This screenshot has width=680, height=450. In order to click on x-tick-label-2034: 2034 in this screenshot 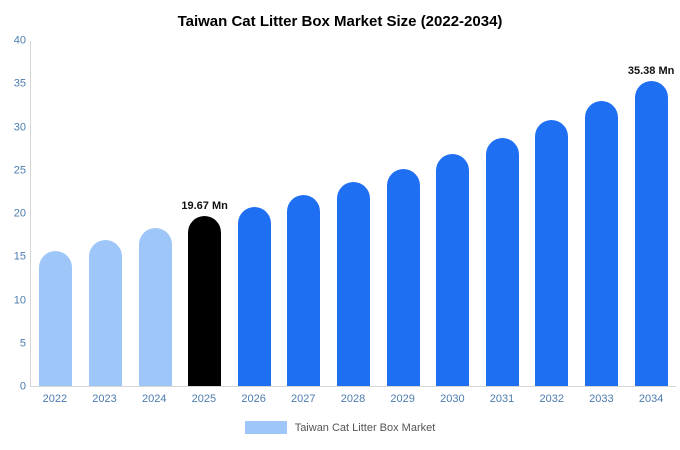, I will do `click(651, 399)`.